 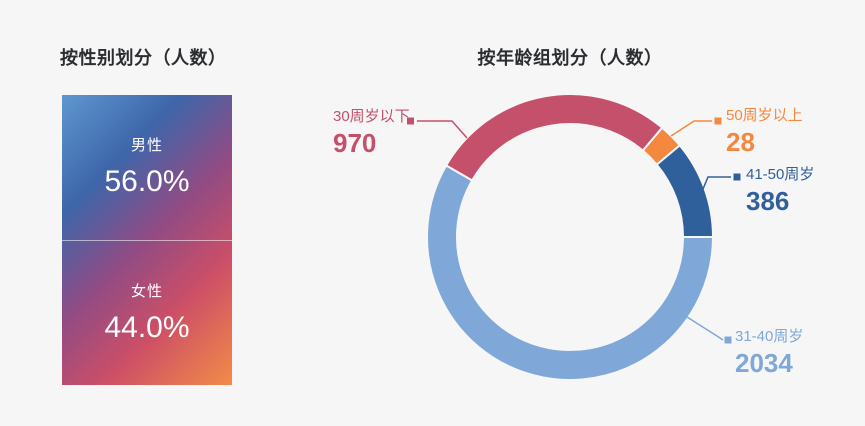 I want to click on female-label: 女性, so click(x=146, y=291).